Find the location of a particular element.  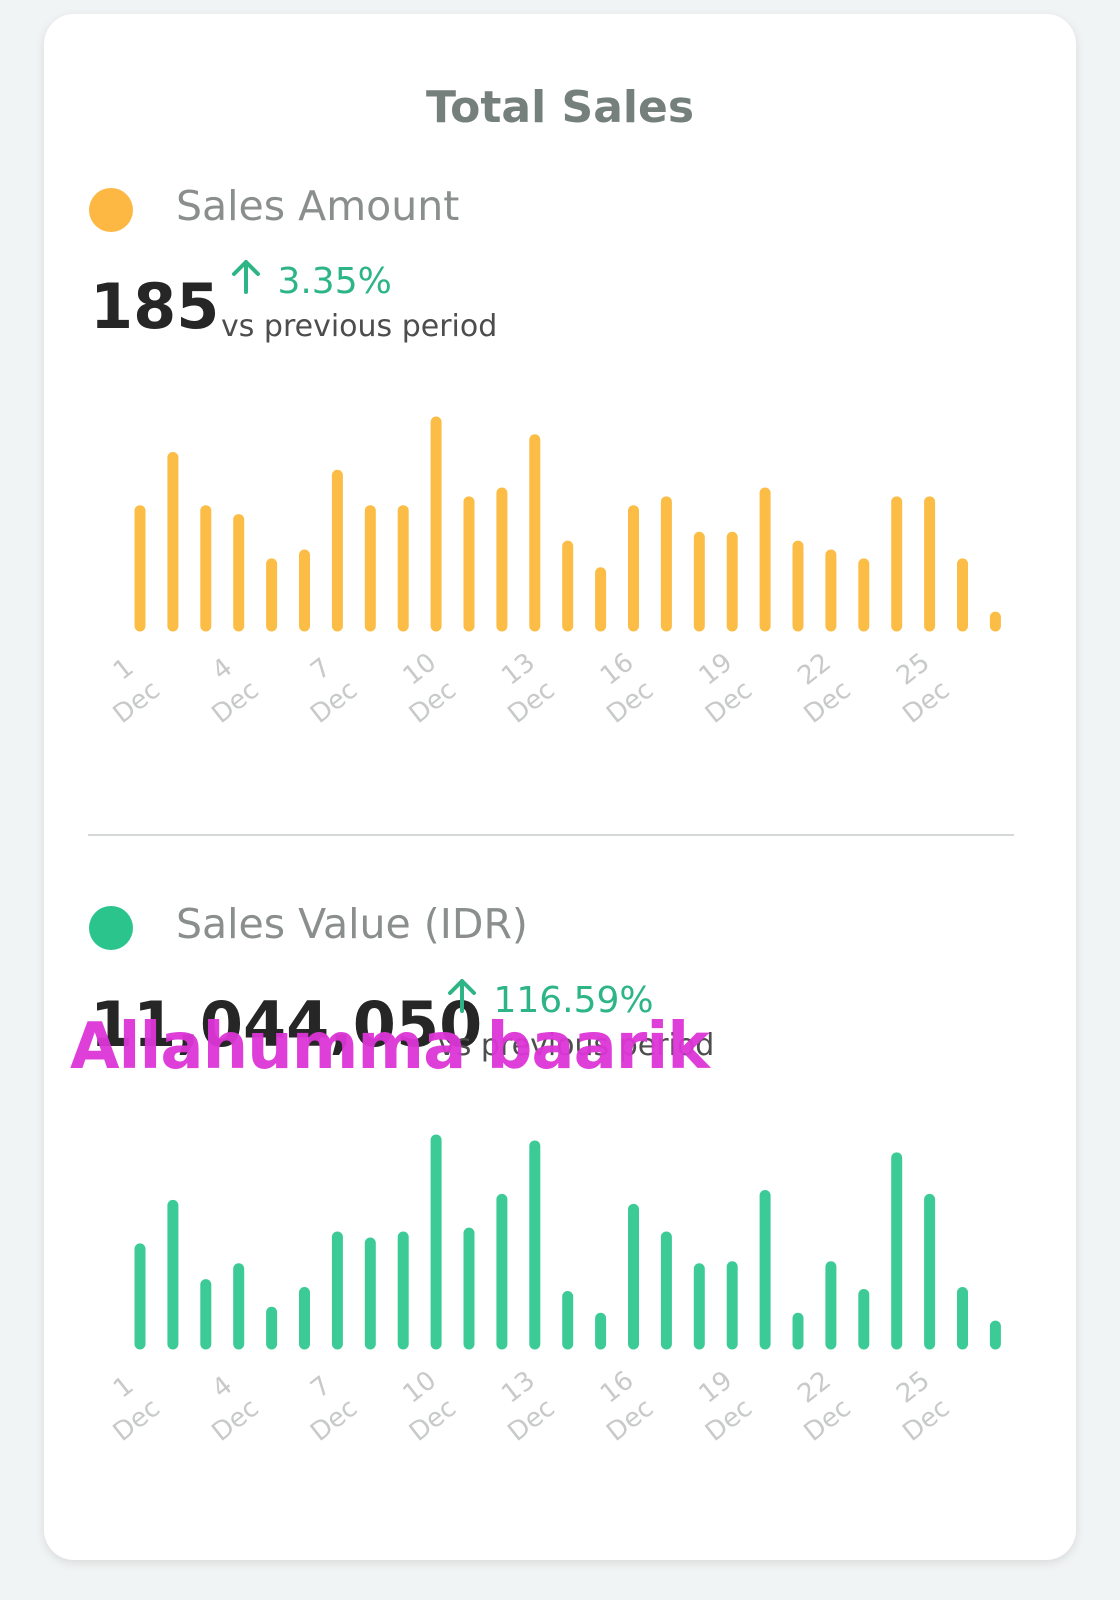

sales-amount-change: 3.35% is located at coordinates (309, 279).